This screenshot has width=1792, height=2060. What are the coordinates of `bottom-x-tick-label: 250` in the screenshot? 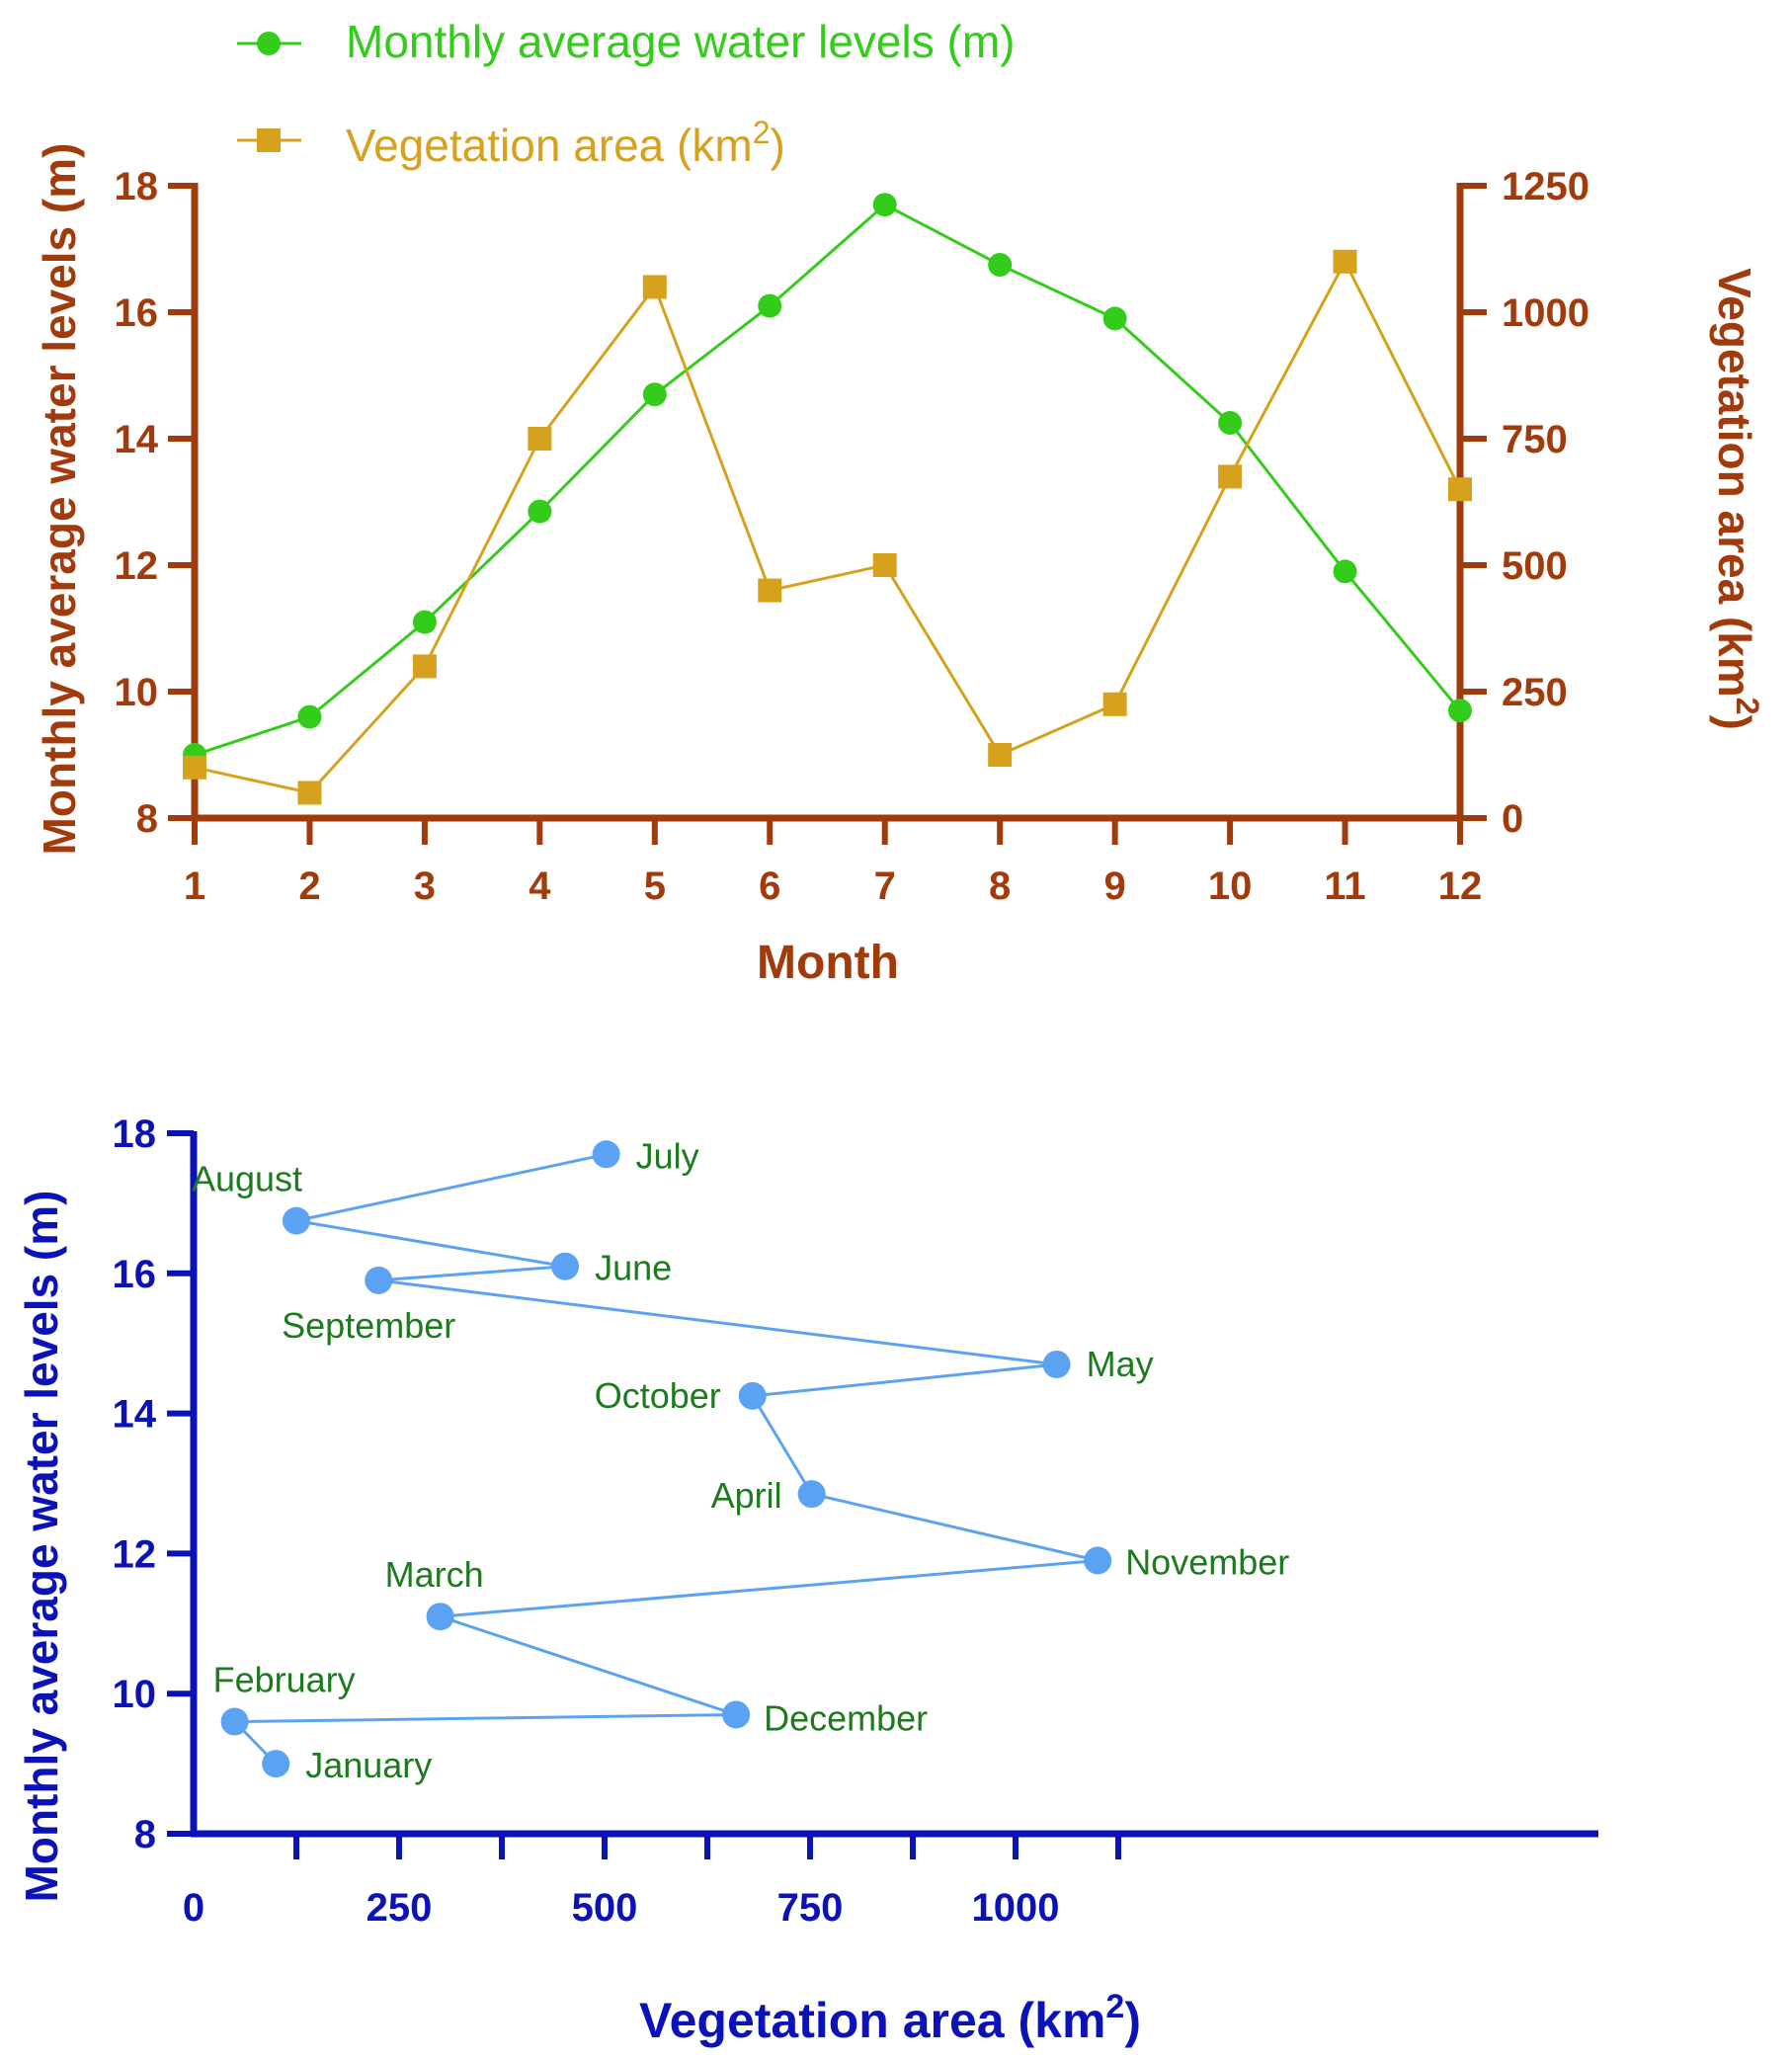 It's located at (400, 1908).